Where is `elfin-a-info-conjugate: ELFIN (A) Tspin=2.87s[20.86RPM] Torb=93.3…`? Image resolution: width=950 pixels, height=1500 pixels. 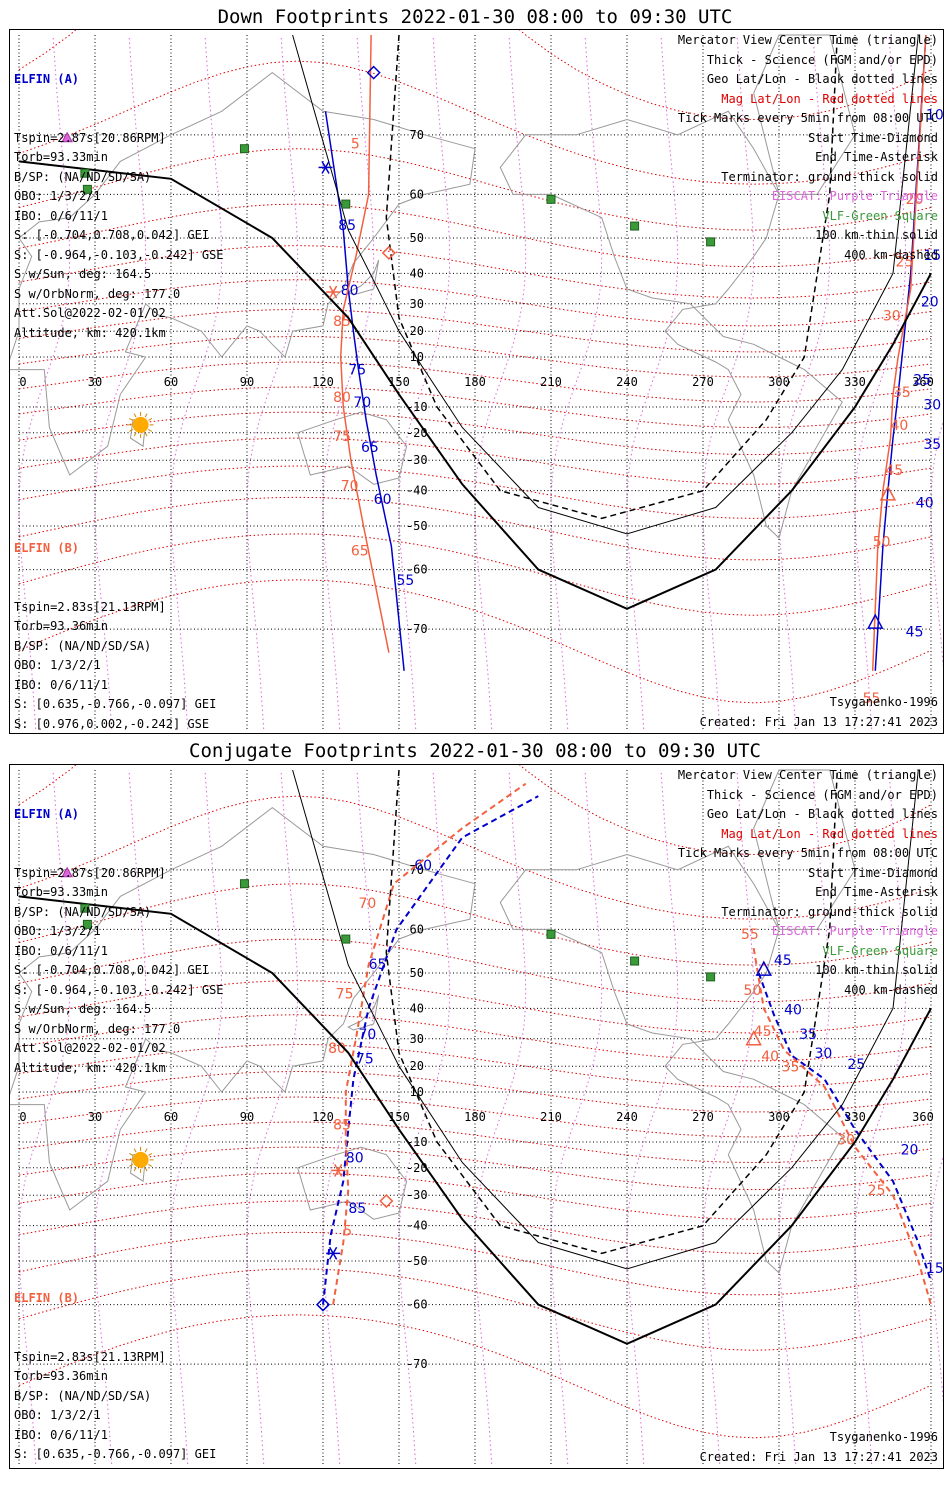
elfin-a-info-conjugate: ELFIN (A) Tspin=2.87s[20.86RPM] Torb=93.3… is located at coordinates (119, 920).